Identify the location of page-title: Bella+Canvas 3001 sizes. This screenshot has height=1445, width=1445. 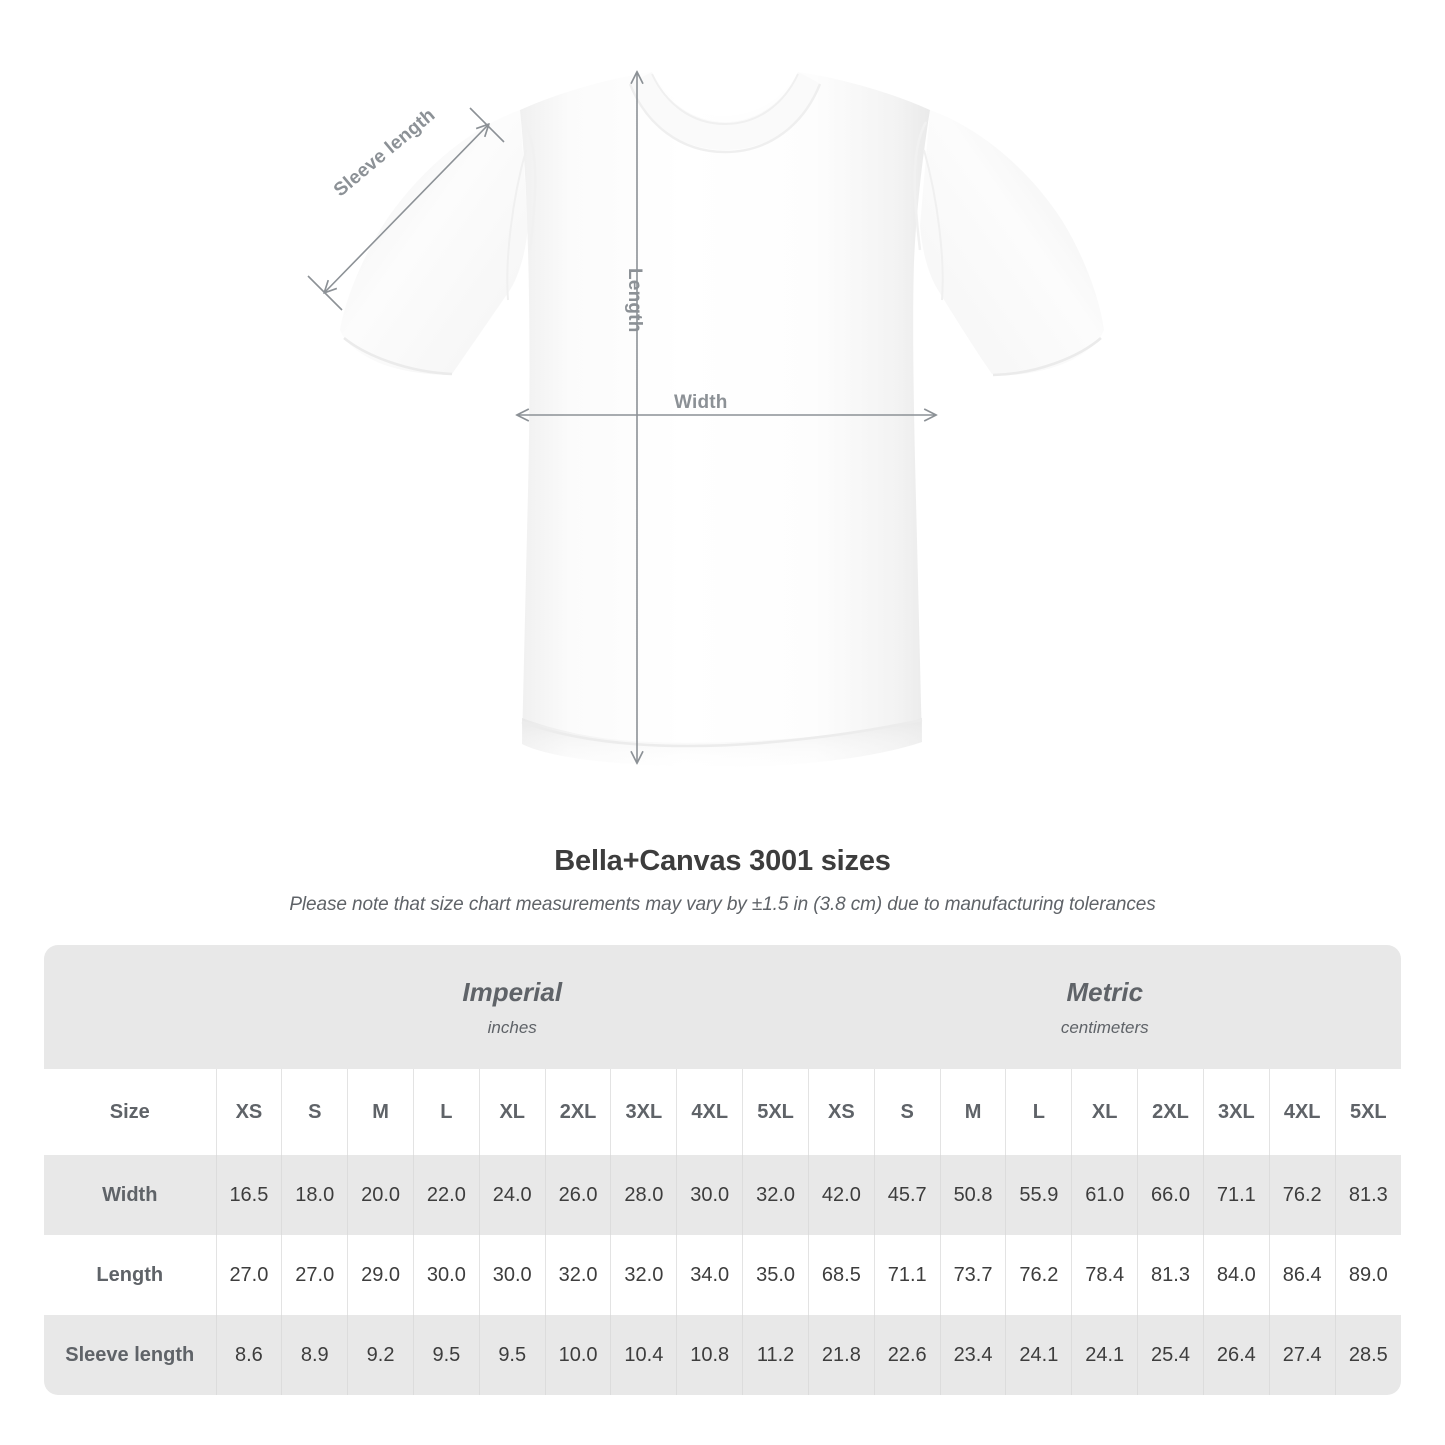
(722, 861).